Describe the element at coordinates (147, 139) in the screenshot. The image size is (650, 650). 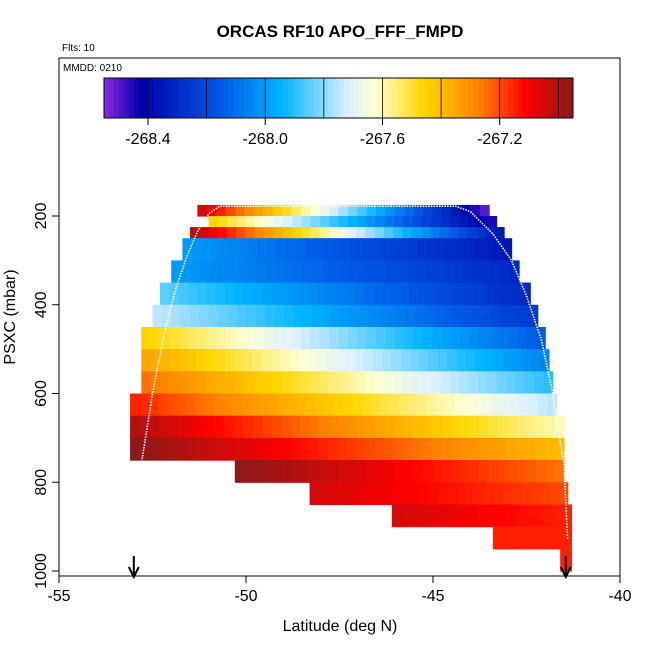
I see `colorbar-tick-label: -268.4` at that location.